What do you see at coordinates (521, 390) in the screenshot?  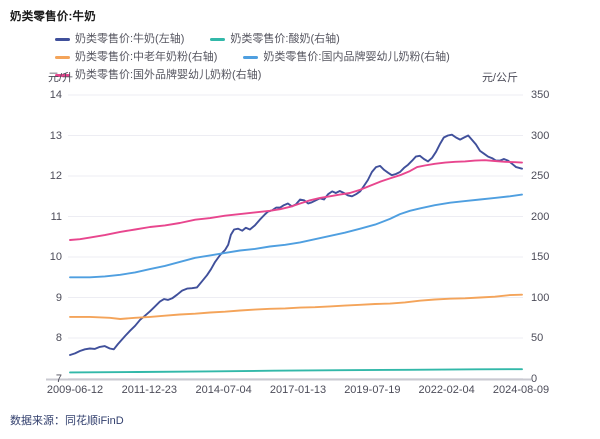 I see `x-tick-label: 2024-08-09` at bounding box center [521, 390].